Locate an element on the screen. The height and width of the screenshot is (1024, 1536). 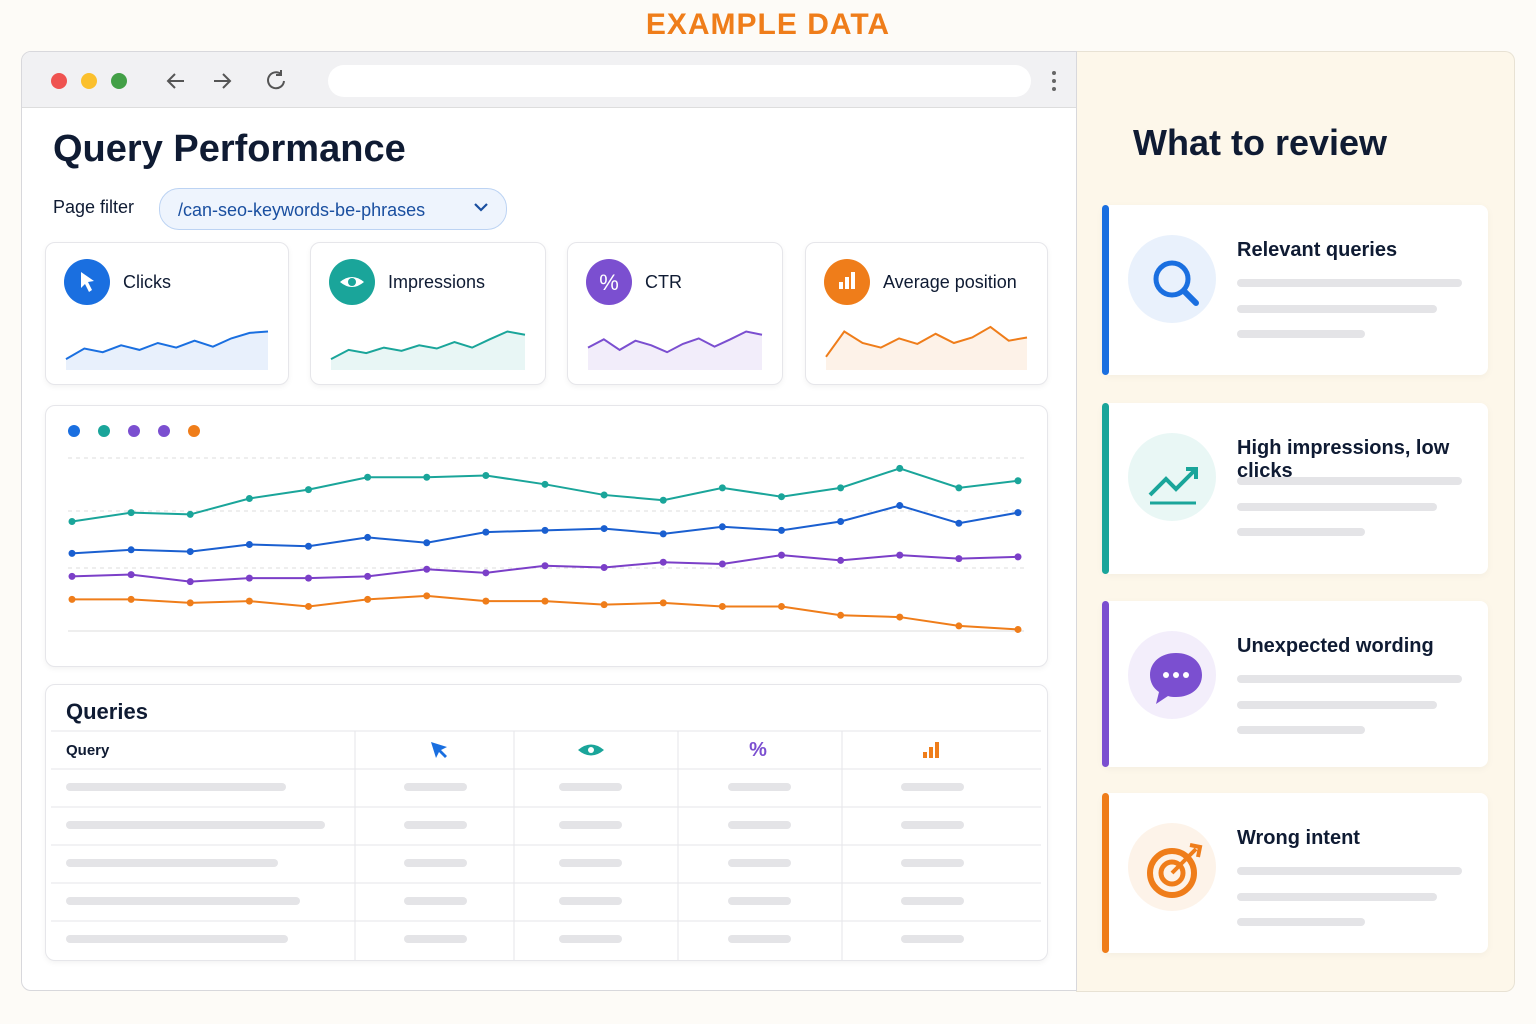
filter-dropdown: /can-seo-keywords-be-phrases is located at coordinates (333, 209).